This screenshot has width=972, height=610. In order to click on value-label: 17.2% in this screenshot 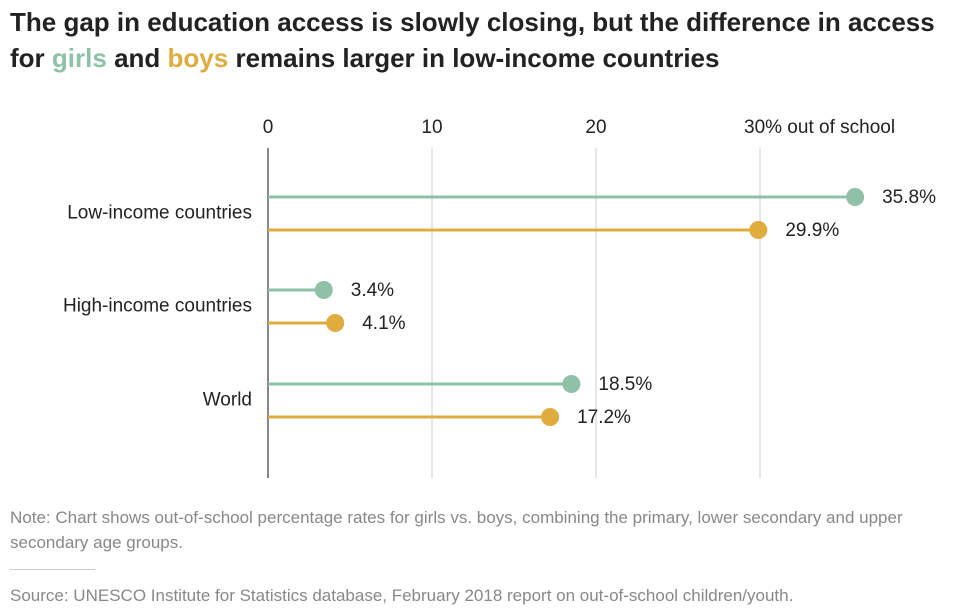, I will do `click(604, 417)`.